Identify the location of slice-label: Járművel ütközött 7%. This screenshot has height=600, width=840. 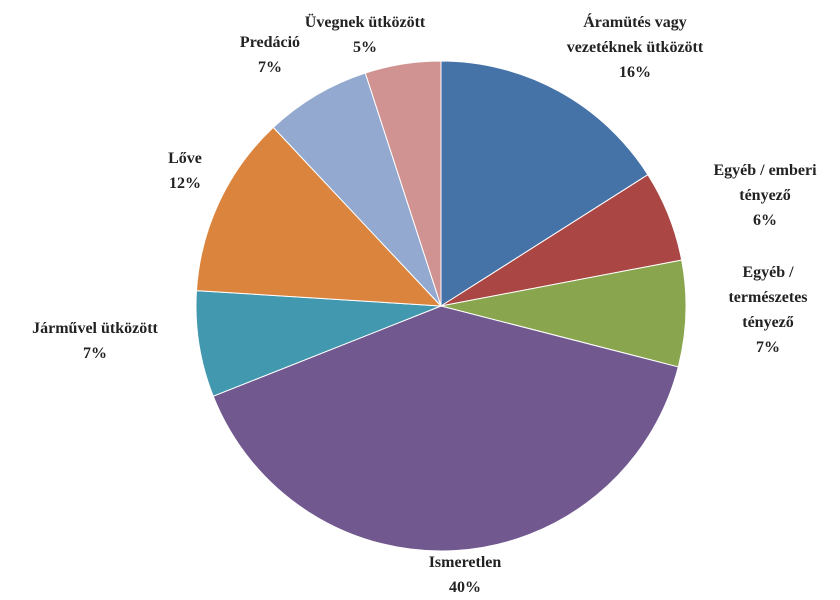
(95, 341).